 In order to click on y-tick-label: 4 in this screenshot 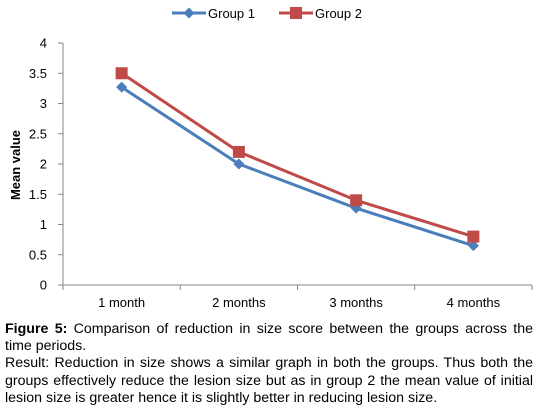, I will do `click(43, 43)`.